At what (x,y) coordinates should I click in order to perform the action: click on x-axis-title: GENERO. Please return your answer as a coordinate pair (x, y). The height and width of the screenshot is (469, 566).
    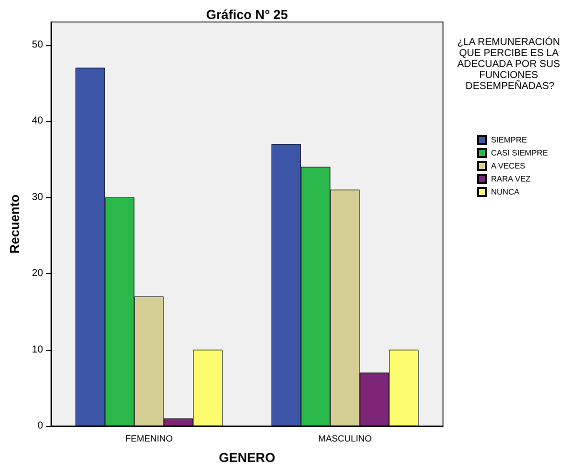
    Looking at the image, I should click on (247, 457).